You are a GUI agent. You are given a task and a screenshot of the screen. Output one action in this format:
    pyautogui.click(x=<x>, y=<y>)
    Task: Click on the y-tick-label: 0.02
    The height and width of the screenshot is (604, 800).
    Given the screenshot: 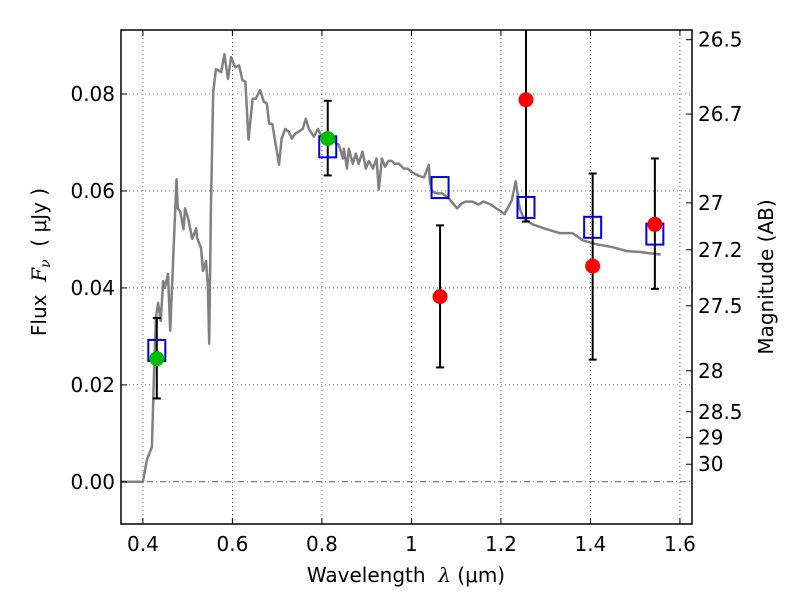 What is the action you would take?
    pyautogui.click(x=92, y=385)
    